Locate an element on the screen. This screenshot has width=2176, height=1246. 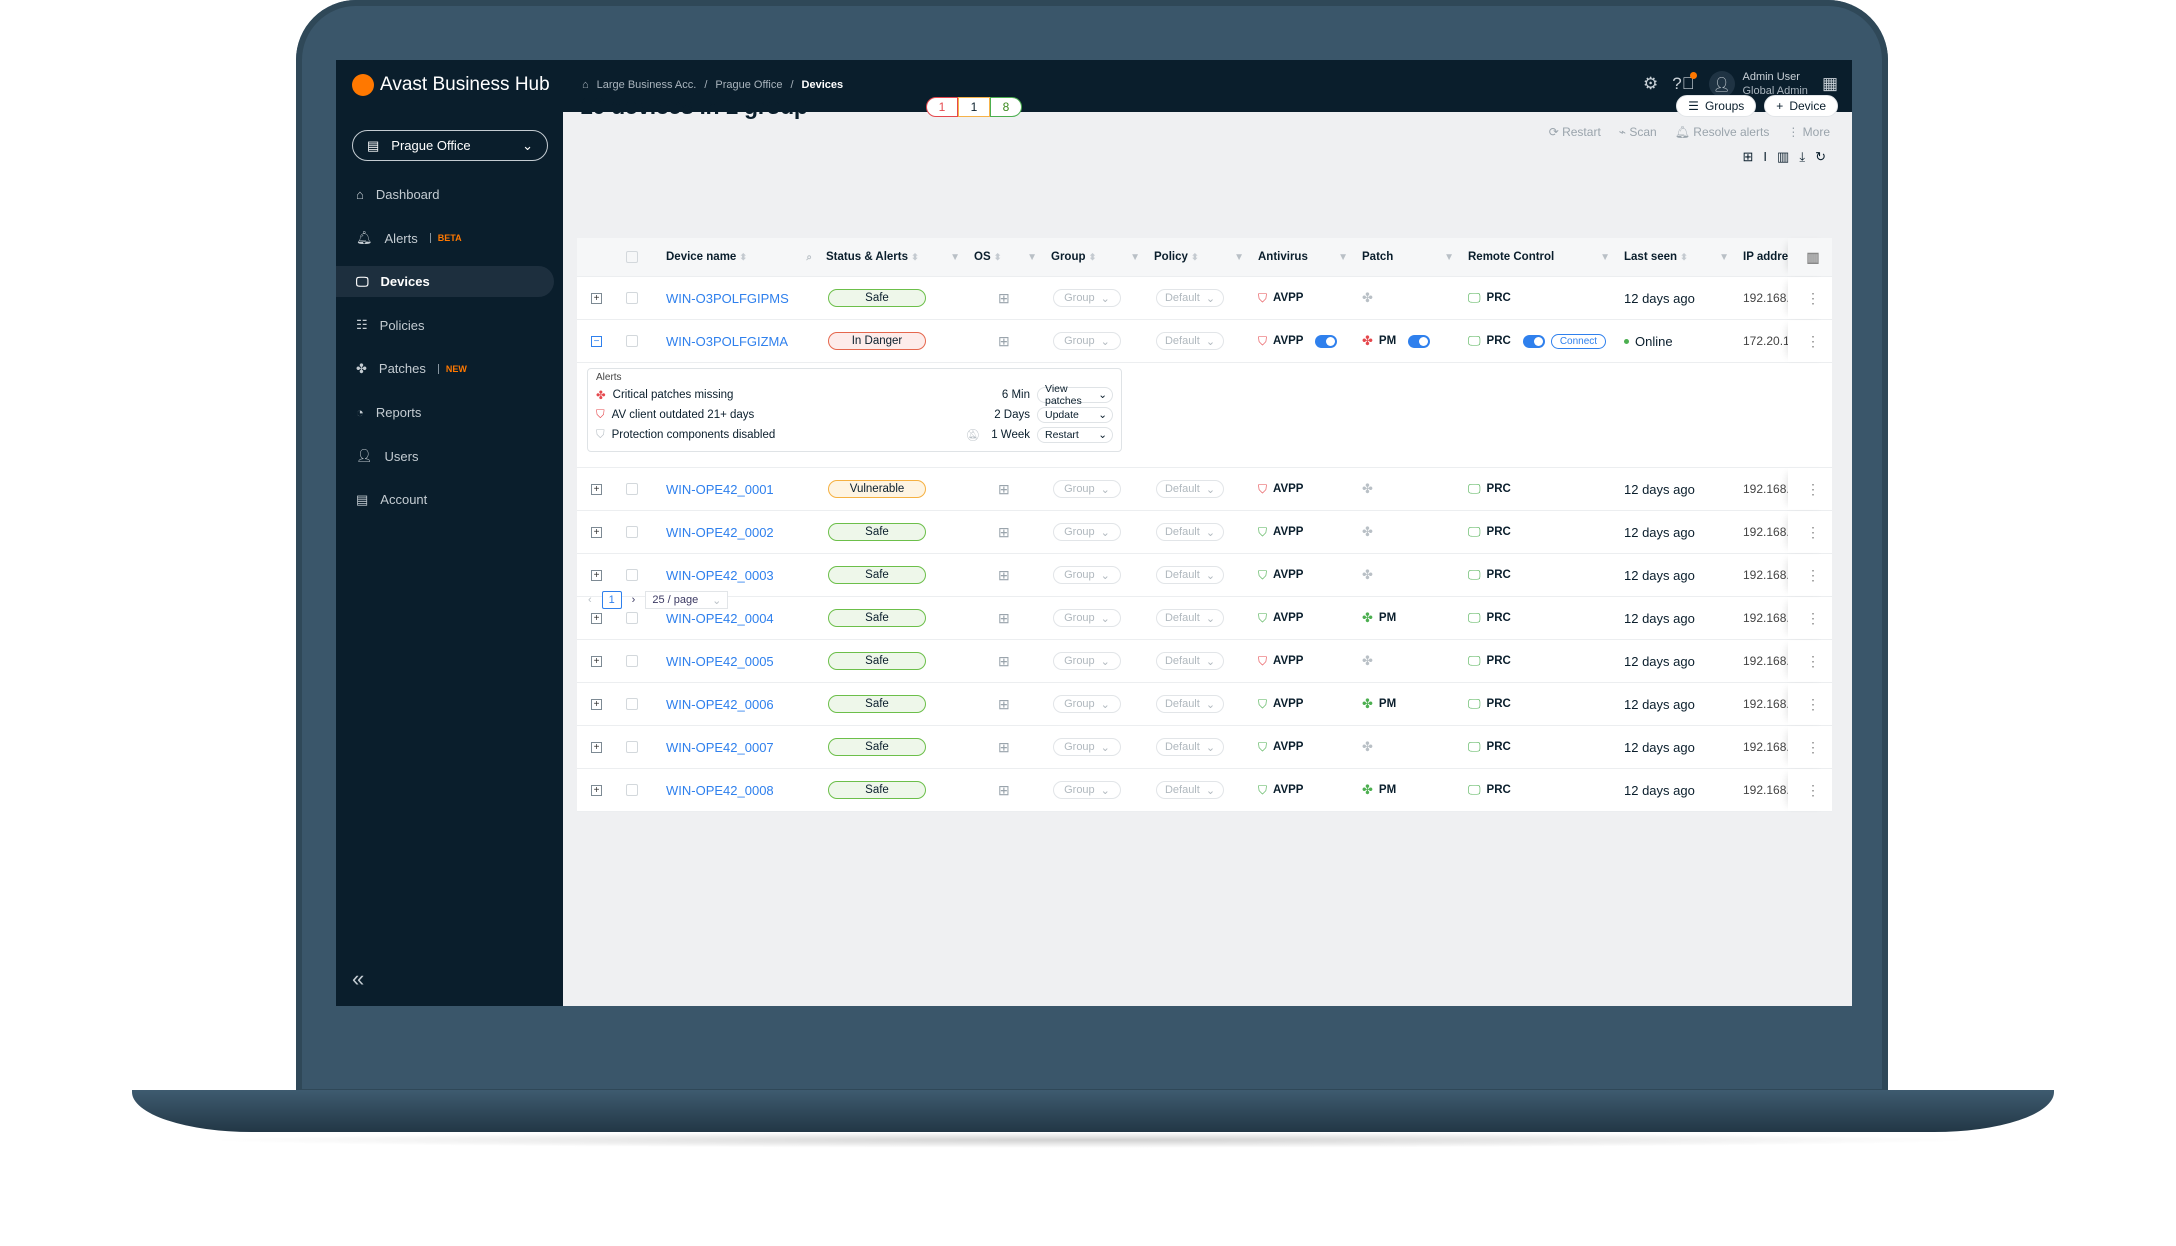
scan-button: ⌁ Scan is located at coordinates (1637, 132).